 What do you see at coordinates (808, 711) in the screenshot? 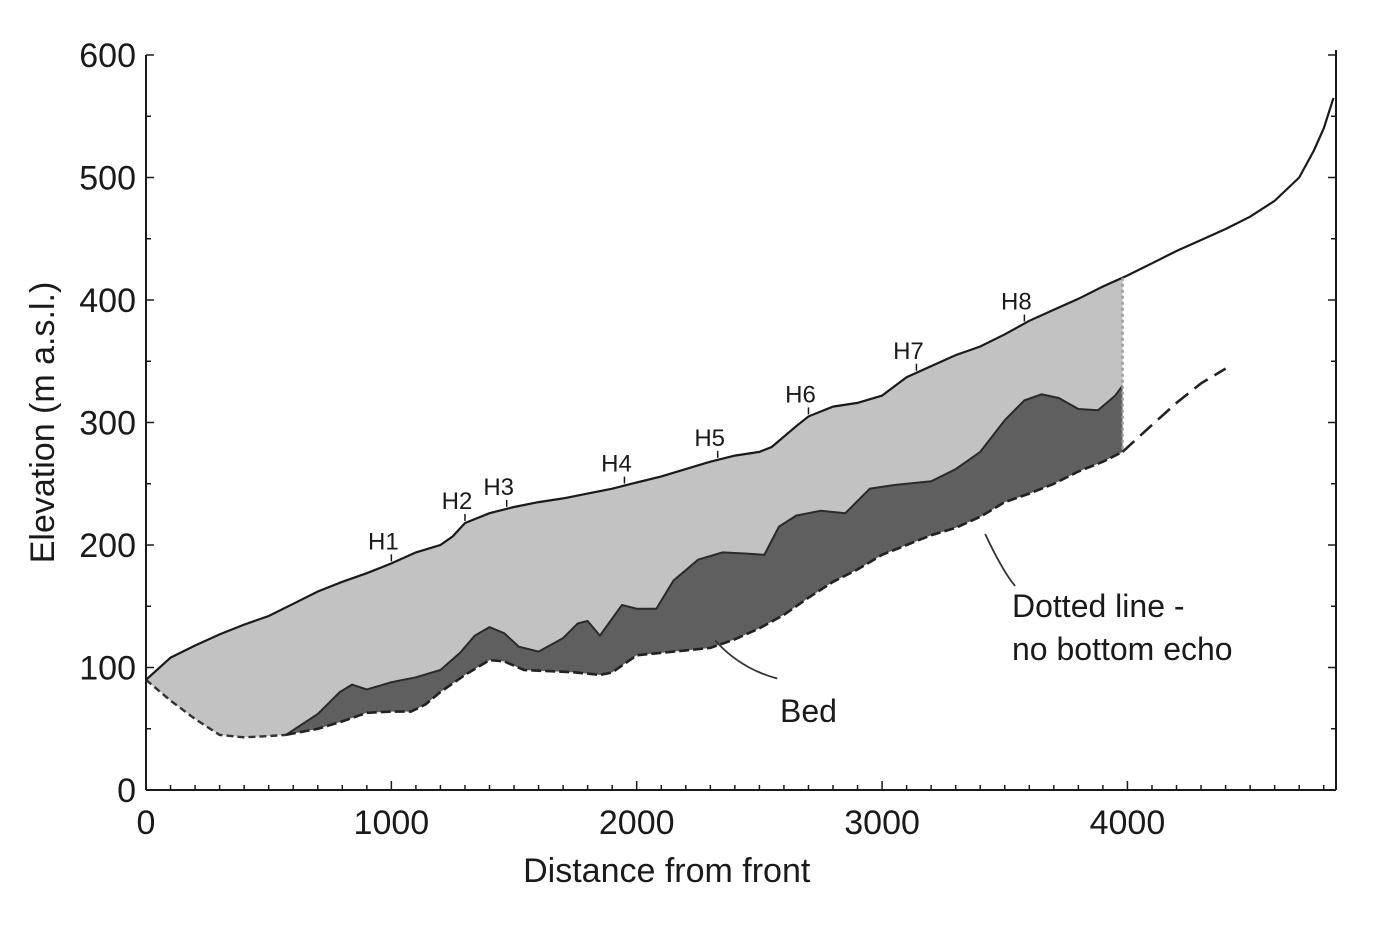
I see `bed-annotation: Bed` at bounding box center [808, 711].